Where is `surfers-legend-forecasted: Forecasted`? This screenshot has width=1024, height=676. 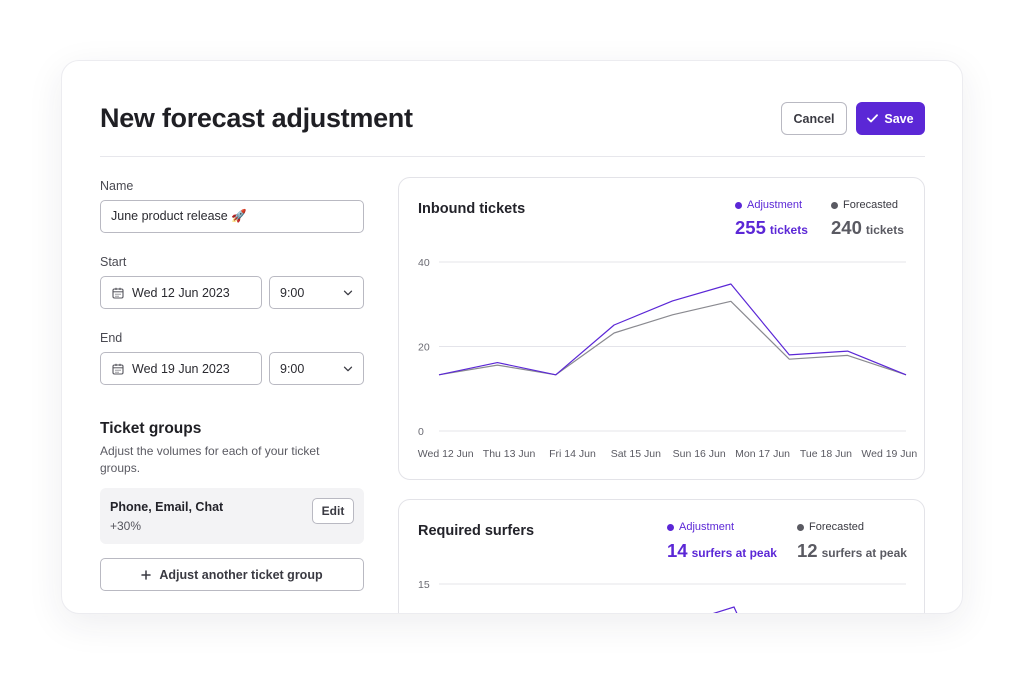 surfers-legend-forecasted: Forecasted is located at coordinates (830, 527).